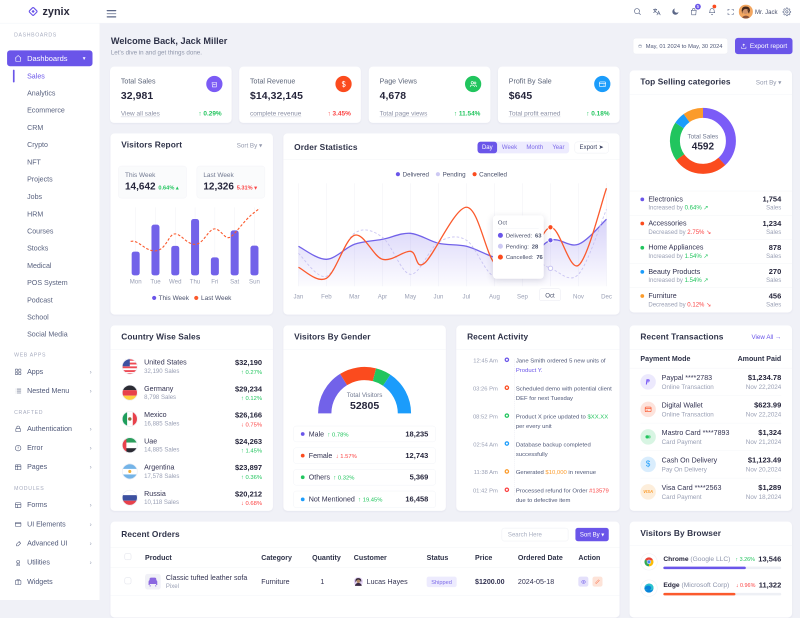  What do you see at coordinates (522, 296) in the screenshot?
I see `svg-text: Sep` at bounding box center [522, 296].